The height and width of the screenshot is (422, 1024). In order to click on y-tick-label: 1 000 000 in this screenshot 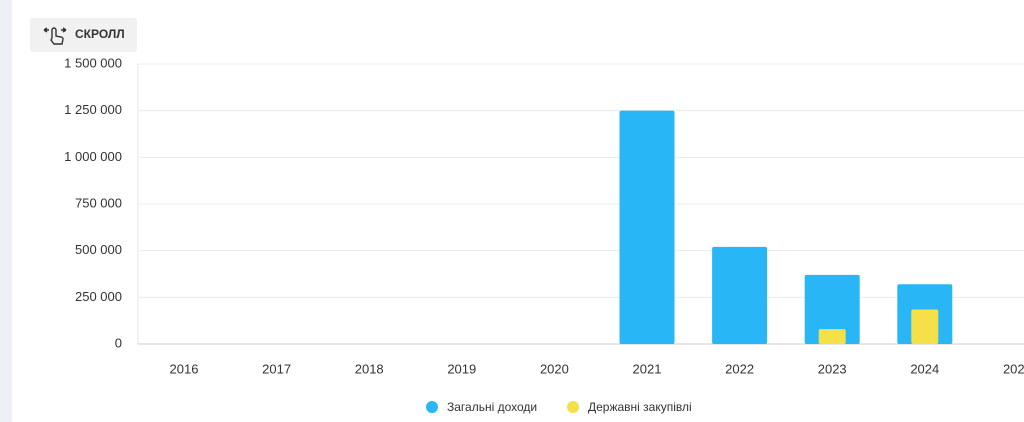, I will do `click(93, 156)`.